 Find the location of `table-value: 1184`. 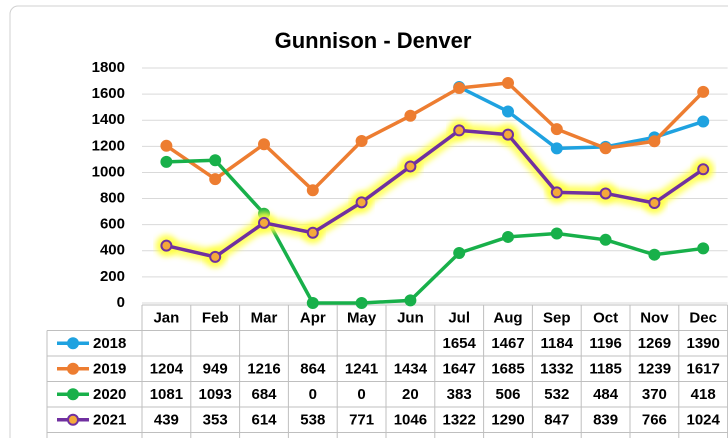

table-value: 1184 is located at coordinates (557, 343).